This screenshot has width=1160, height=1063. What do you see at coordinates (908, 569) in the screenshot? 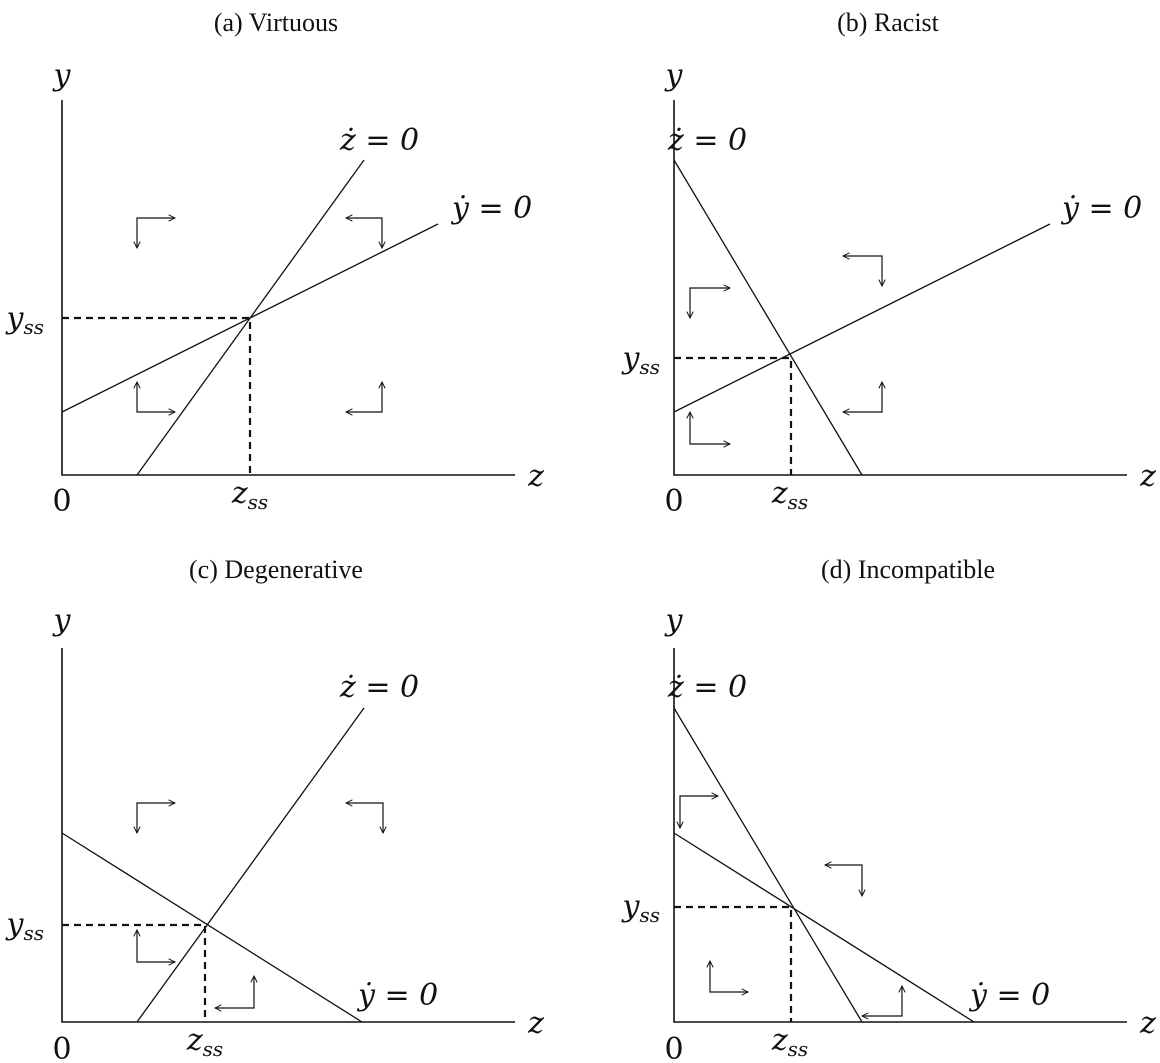
I see `panel-title: (d) Incompatible` at bounding box center [908, 569].